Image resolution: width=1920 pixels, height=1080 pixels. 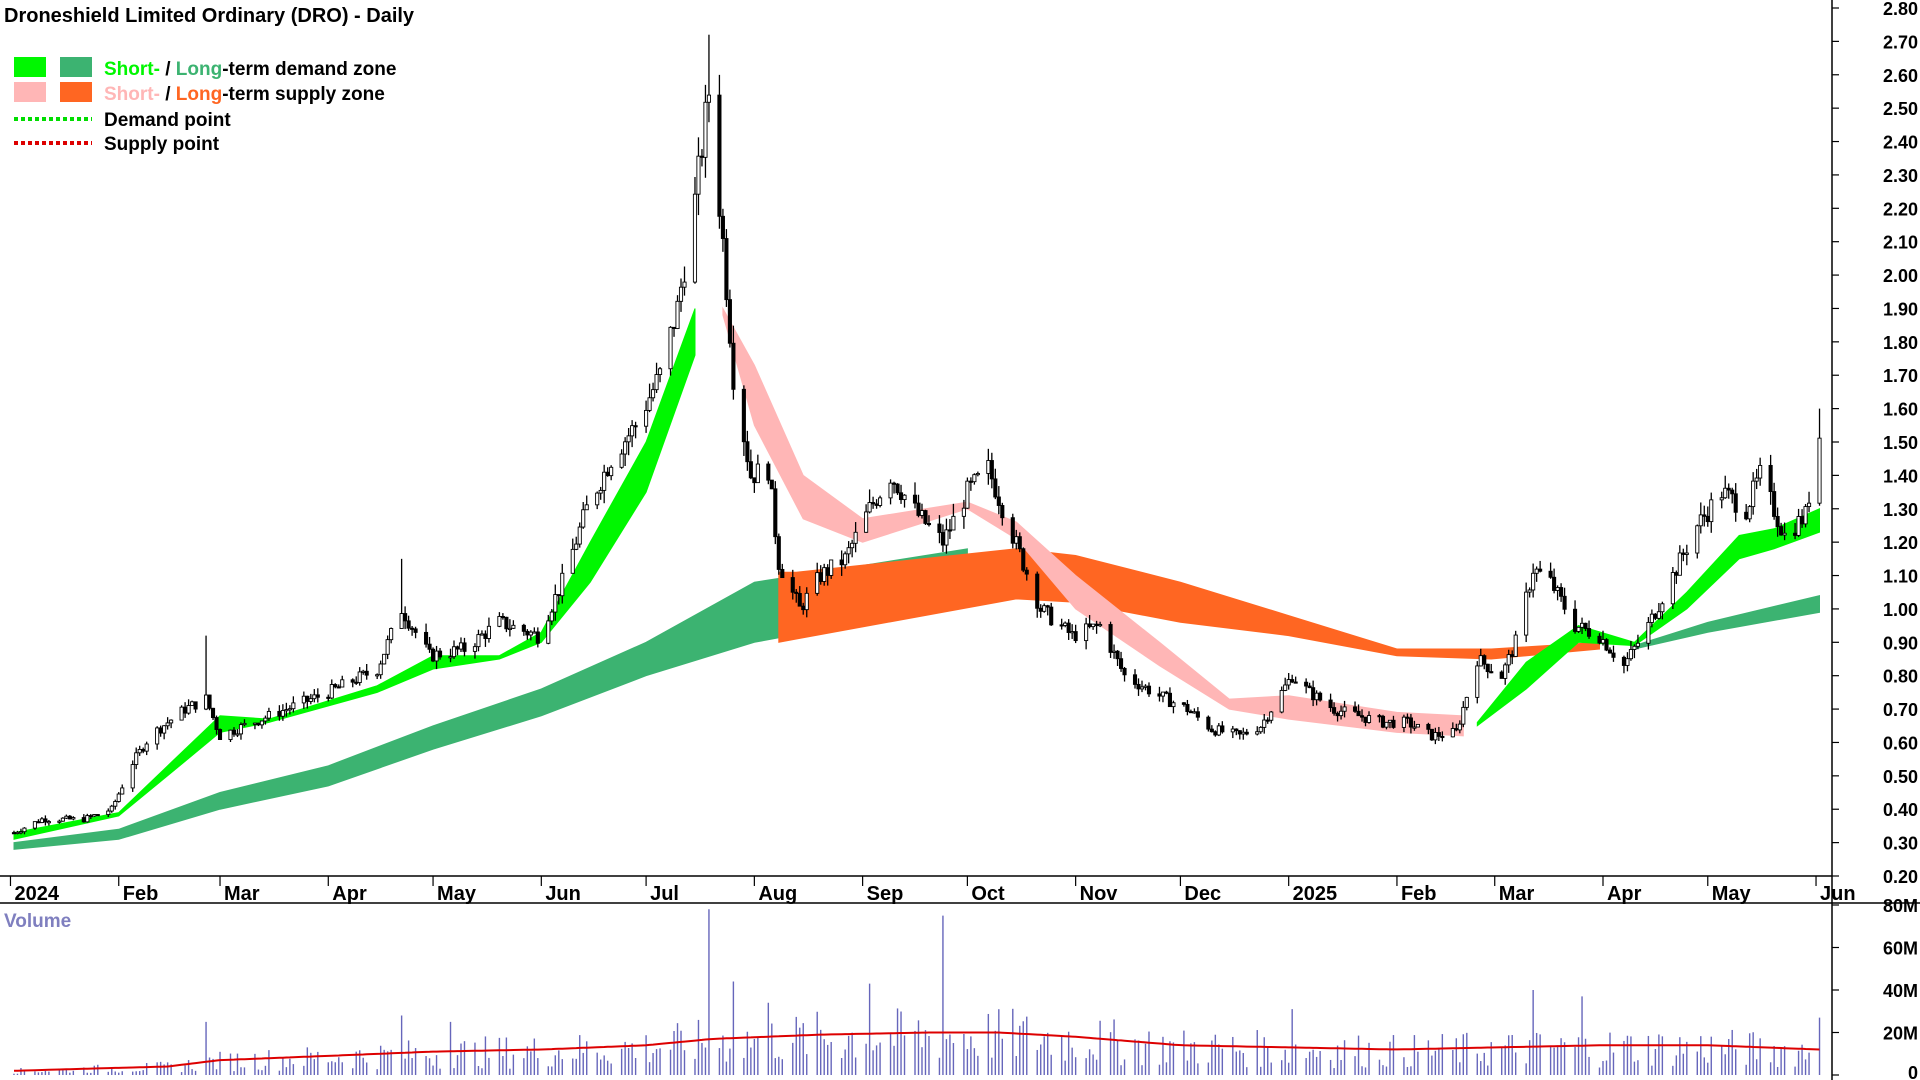 What do you see at coordinates (916, 1051) in the screenshot?
I see `volume-moving-average` at bounding box center [916, 1051].